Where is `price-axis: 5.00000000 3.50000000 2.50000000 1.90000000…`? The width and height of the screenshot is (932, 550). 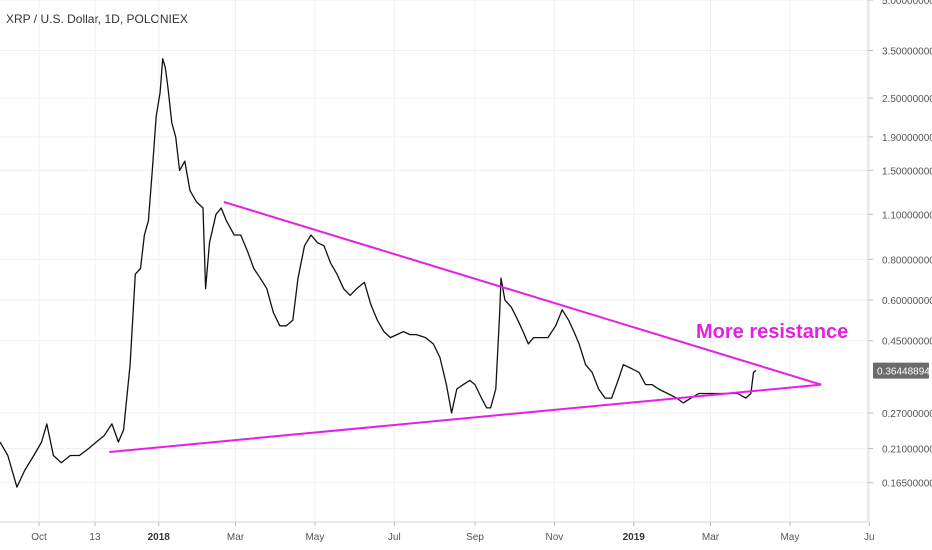 price-axis: 5.00000000 3.50000000 2.50000000 1.90000000… is located at coordinates (900, 245).